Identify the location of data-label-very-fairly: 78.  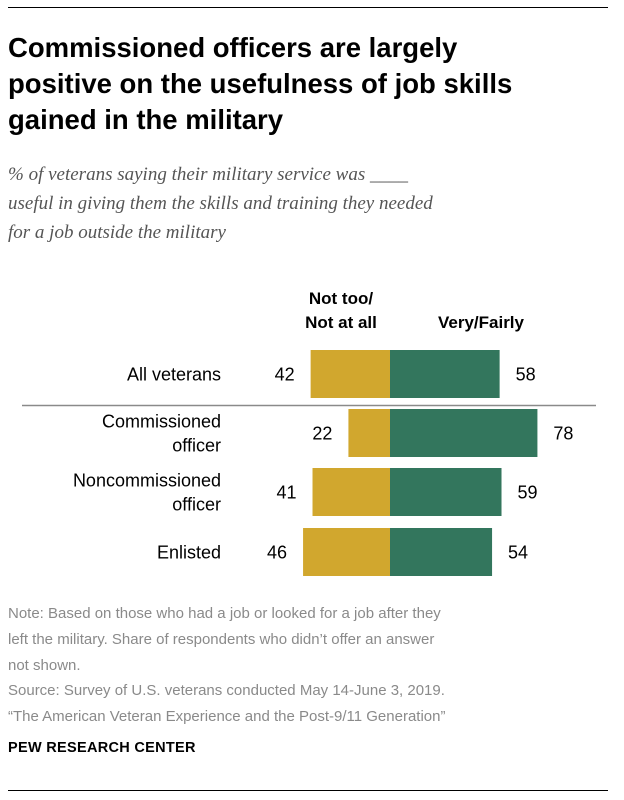
(563, 433).